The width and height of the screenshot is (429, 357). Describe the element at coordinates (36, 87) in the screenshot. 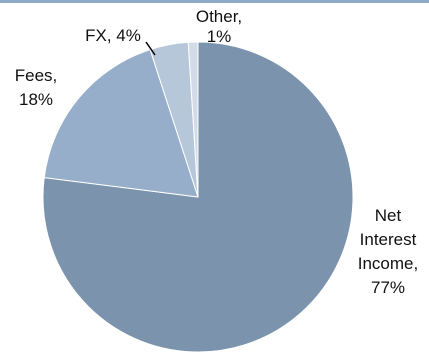

I see `slice-label-fees: Fees, 18%` at that location.